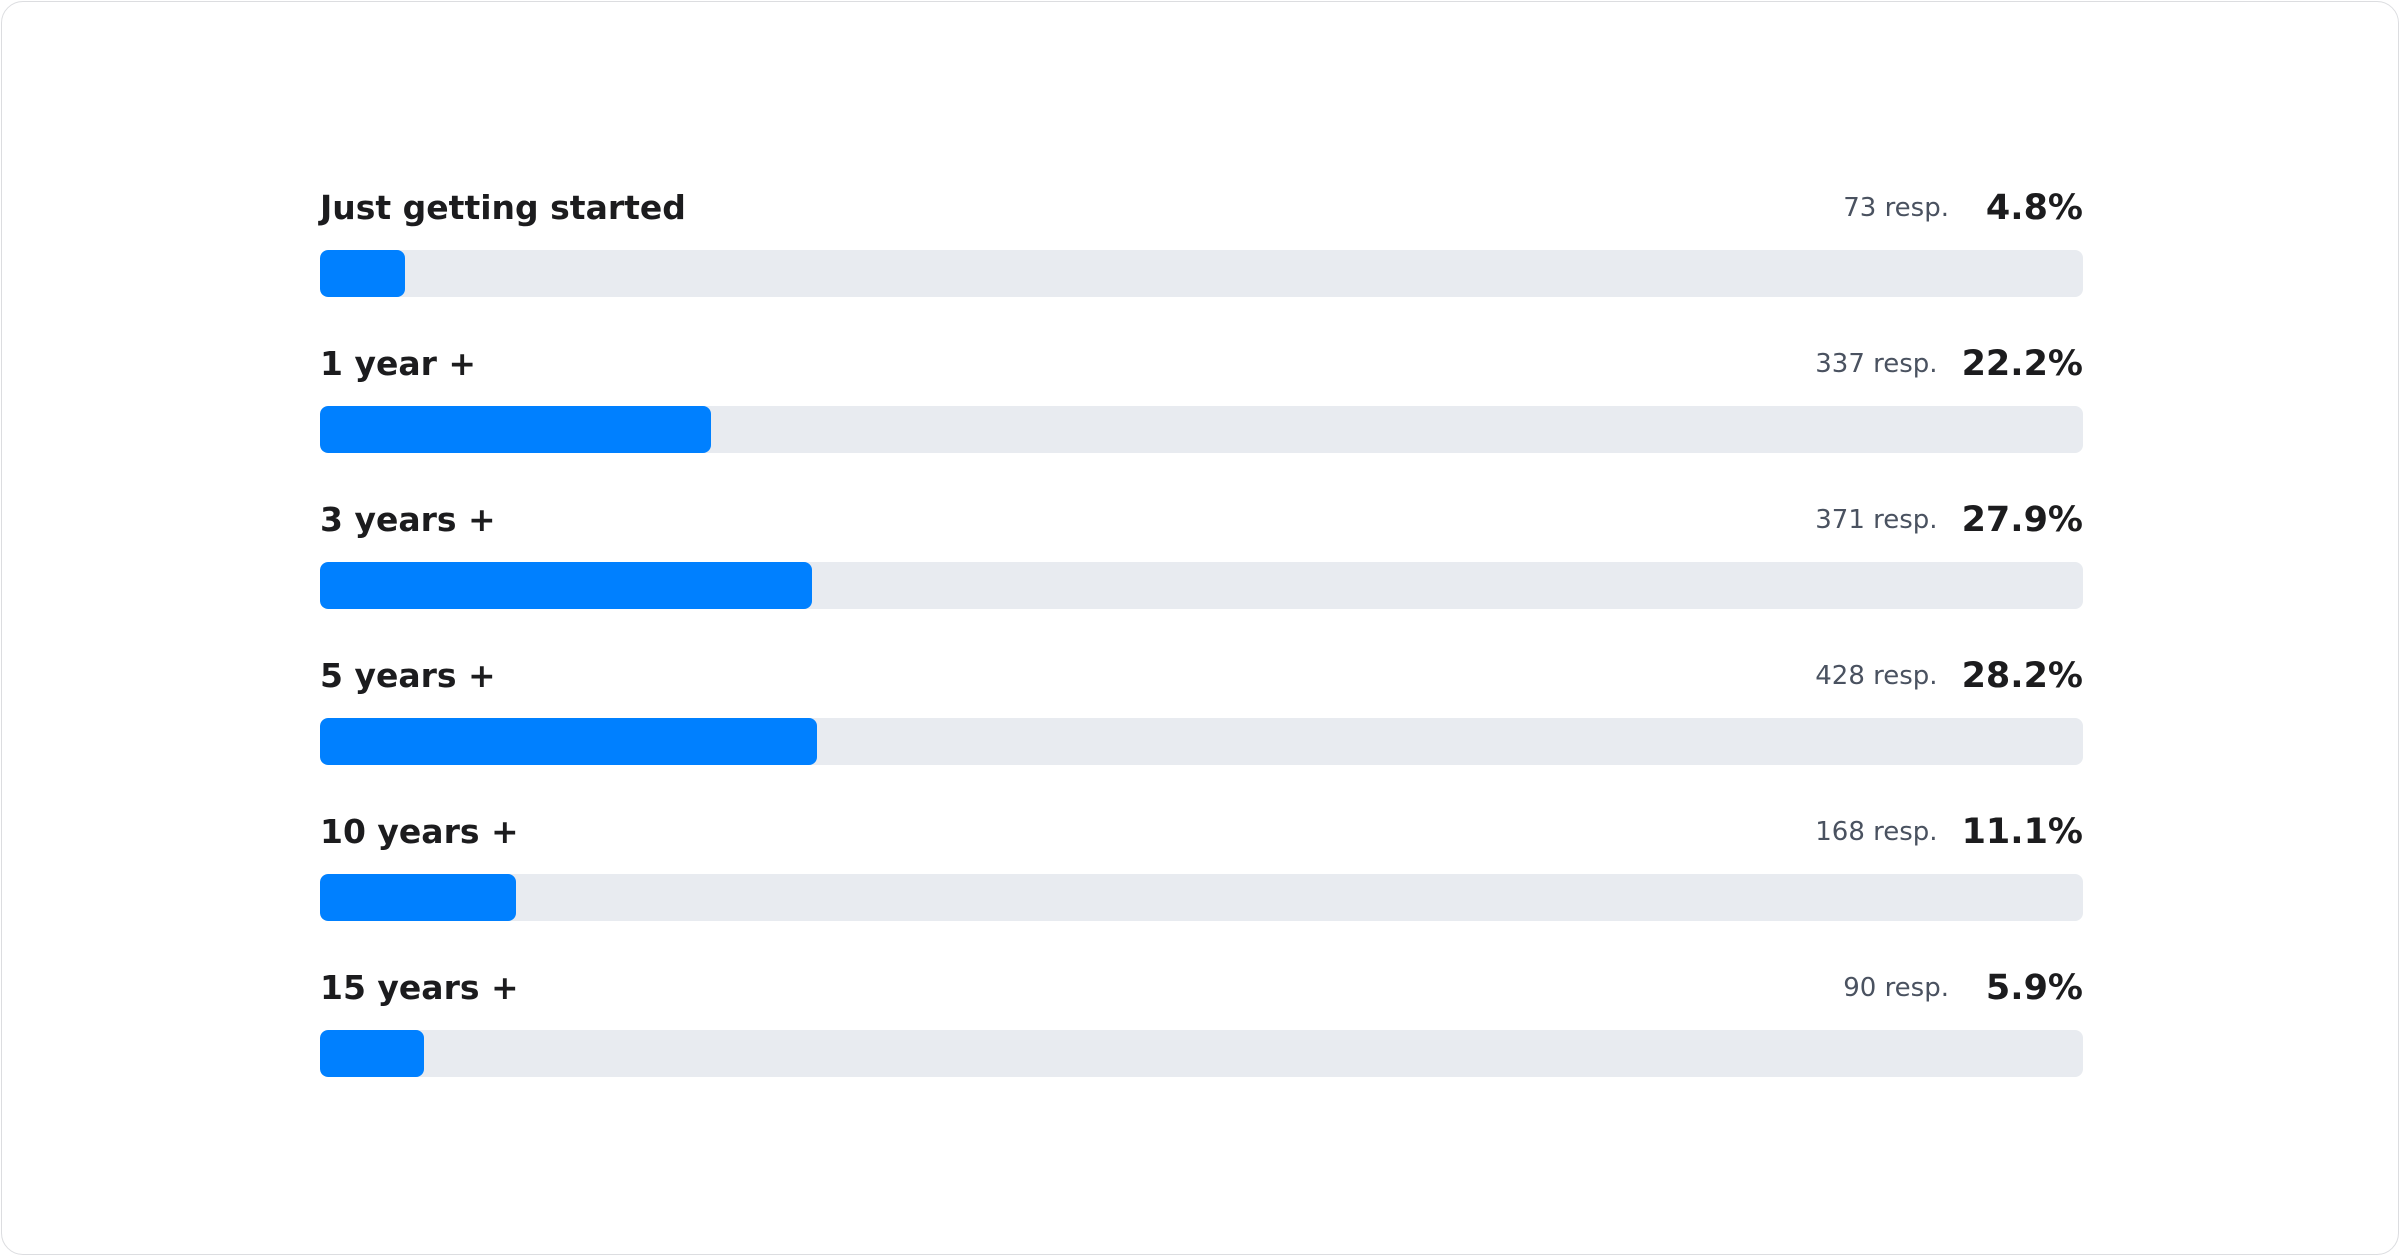  I want to click on response-count: 371 resp., so click(1876, 519).